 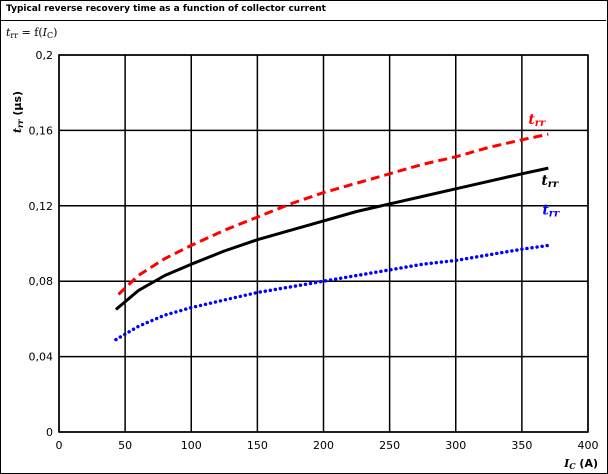 I want to click on y-tick-label: 0, so click(x=49, y=432).